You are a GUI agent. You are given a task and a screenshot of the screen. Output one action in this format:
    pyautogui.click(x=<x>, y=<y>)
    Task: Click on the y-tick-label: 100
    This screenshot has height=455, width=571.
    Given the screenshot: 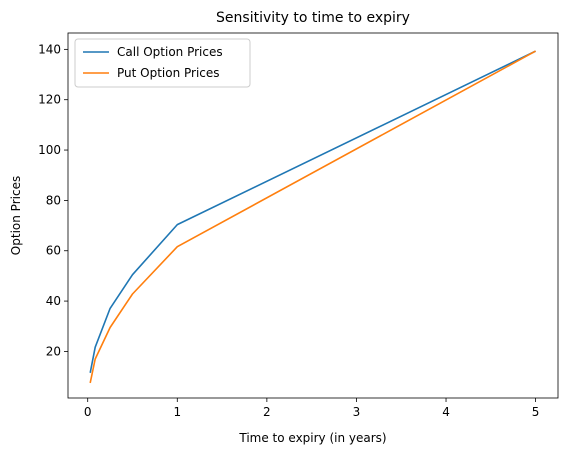 What is the action you would take?
    pyautogui.click(x=49, y=150)
    